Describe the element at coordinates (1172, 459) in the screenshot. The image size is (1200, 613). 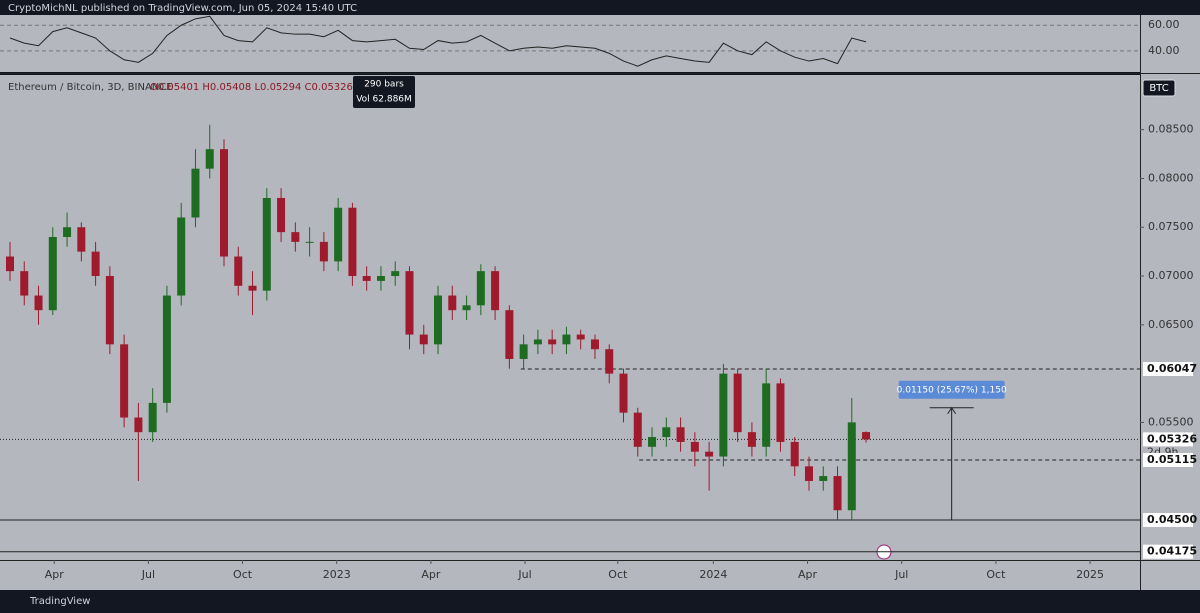
I see `price-label: 0.05115` at that location.